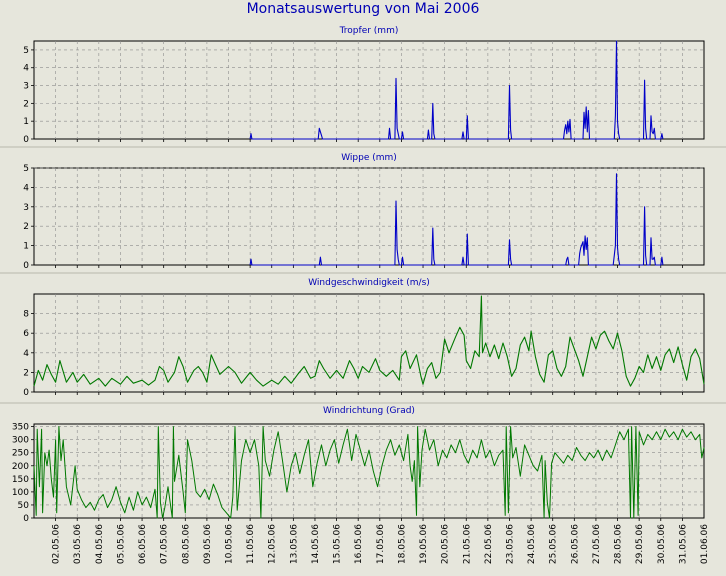  Describe the element at coordinates (20, 454) in the screenshot. I see `y-tick-label: 250` at that location.